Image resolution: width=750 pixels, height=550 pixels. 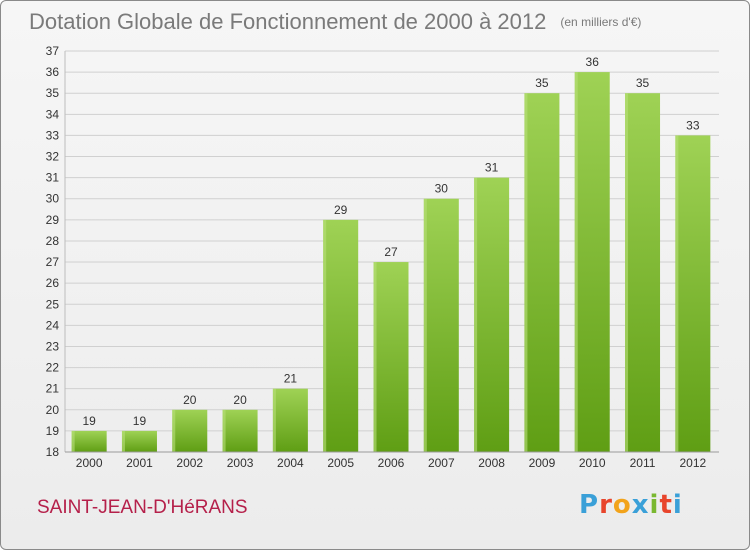 What do you see at coordinates (189, 463) in the screenshot?
I see `x-tick-label: 2002` at bounding box center [189, 463].